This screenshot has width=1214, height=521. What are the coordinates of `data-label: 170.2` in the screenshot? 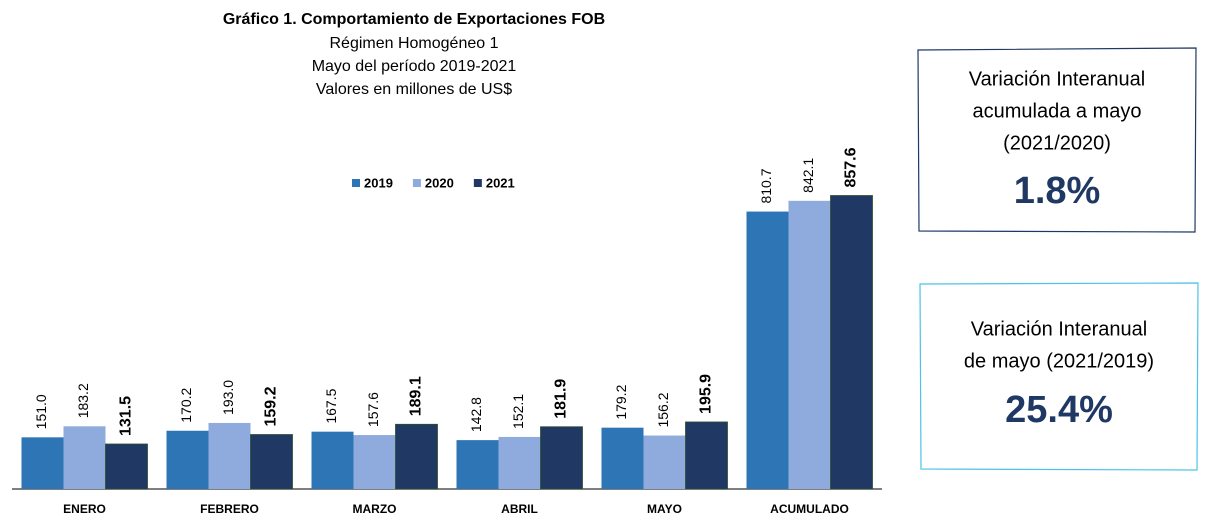 It's located at (186, 405).